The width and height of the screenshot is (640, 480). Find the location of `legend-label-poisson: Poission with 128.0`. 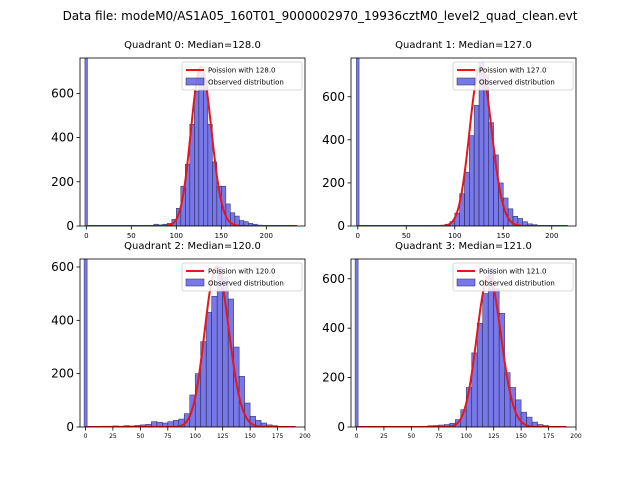

legend-label-poisson: Poission with 128.0 is located at coordinates (242, 71).